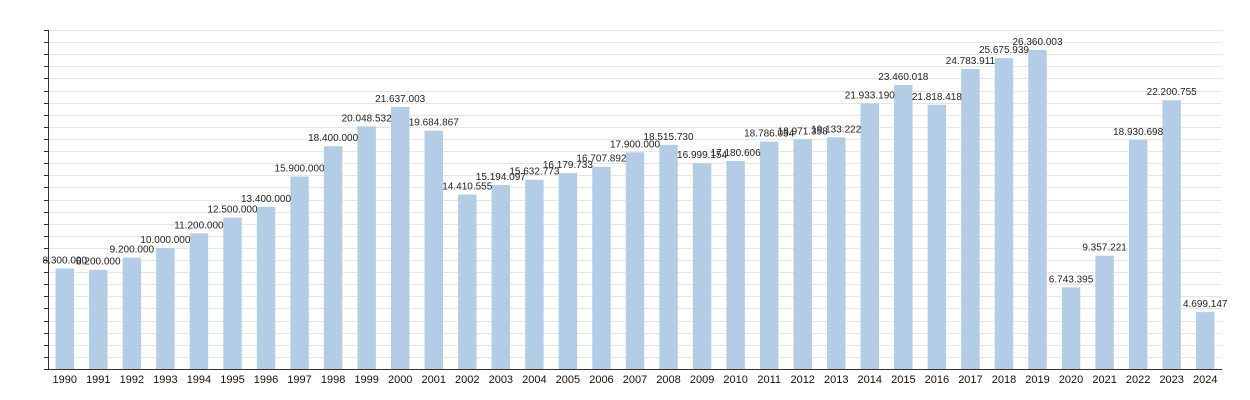 This screenshot has width=1250, height=400. Describe the element at coordinates (1172, 92) in the screenshot. I see `data-label-2023: 22.200.755` at that location.